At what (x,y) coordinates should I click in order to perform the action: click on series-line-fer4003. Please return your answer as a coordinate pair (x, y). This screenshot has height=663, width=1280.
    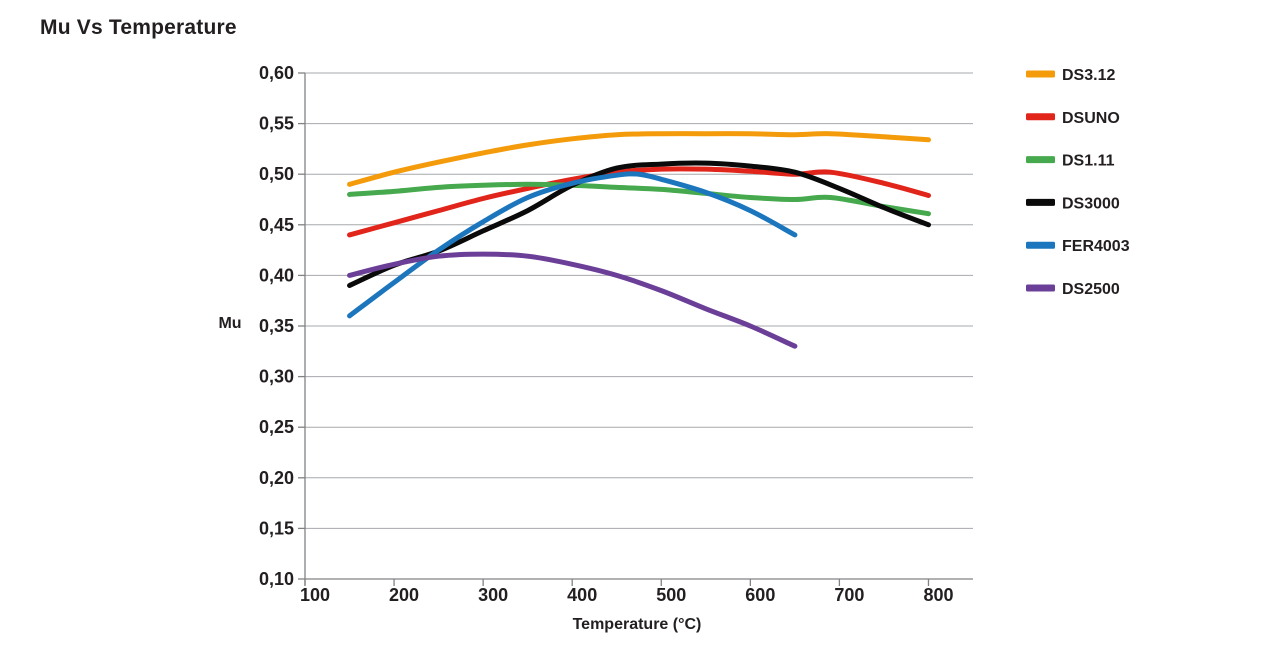
    Looking at the image, I should click on (572, 245).